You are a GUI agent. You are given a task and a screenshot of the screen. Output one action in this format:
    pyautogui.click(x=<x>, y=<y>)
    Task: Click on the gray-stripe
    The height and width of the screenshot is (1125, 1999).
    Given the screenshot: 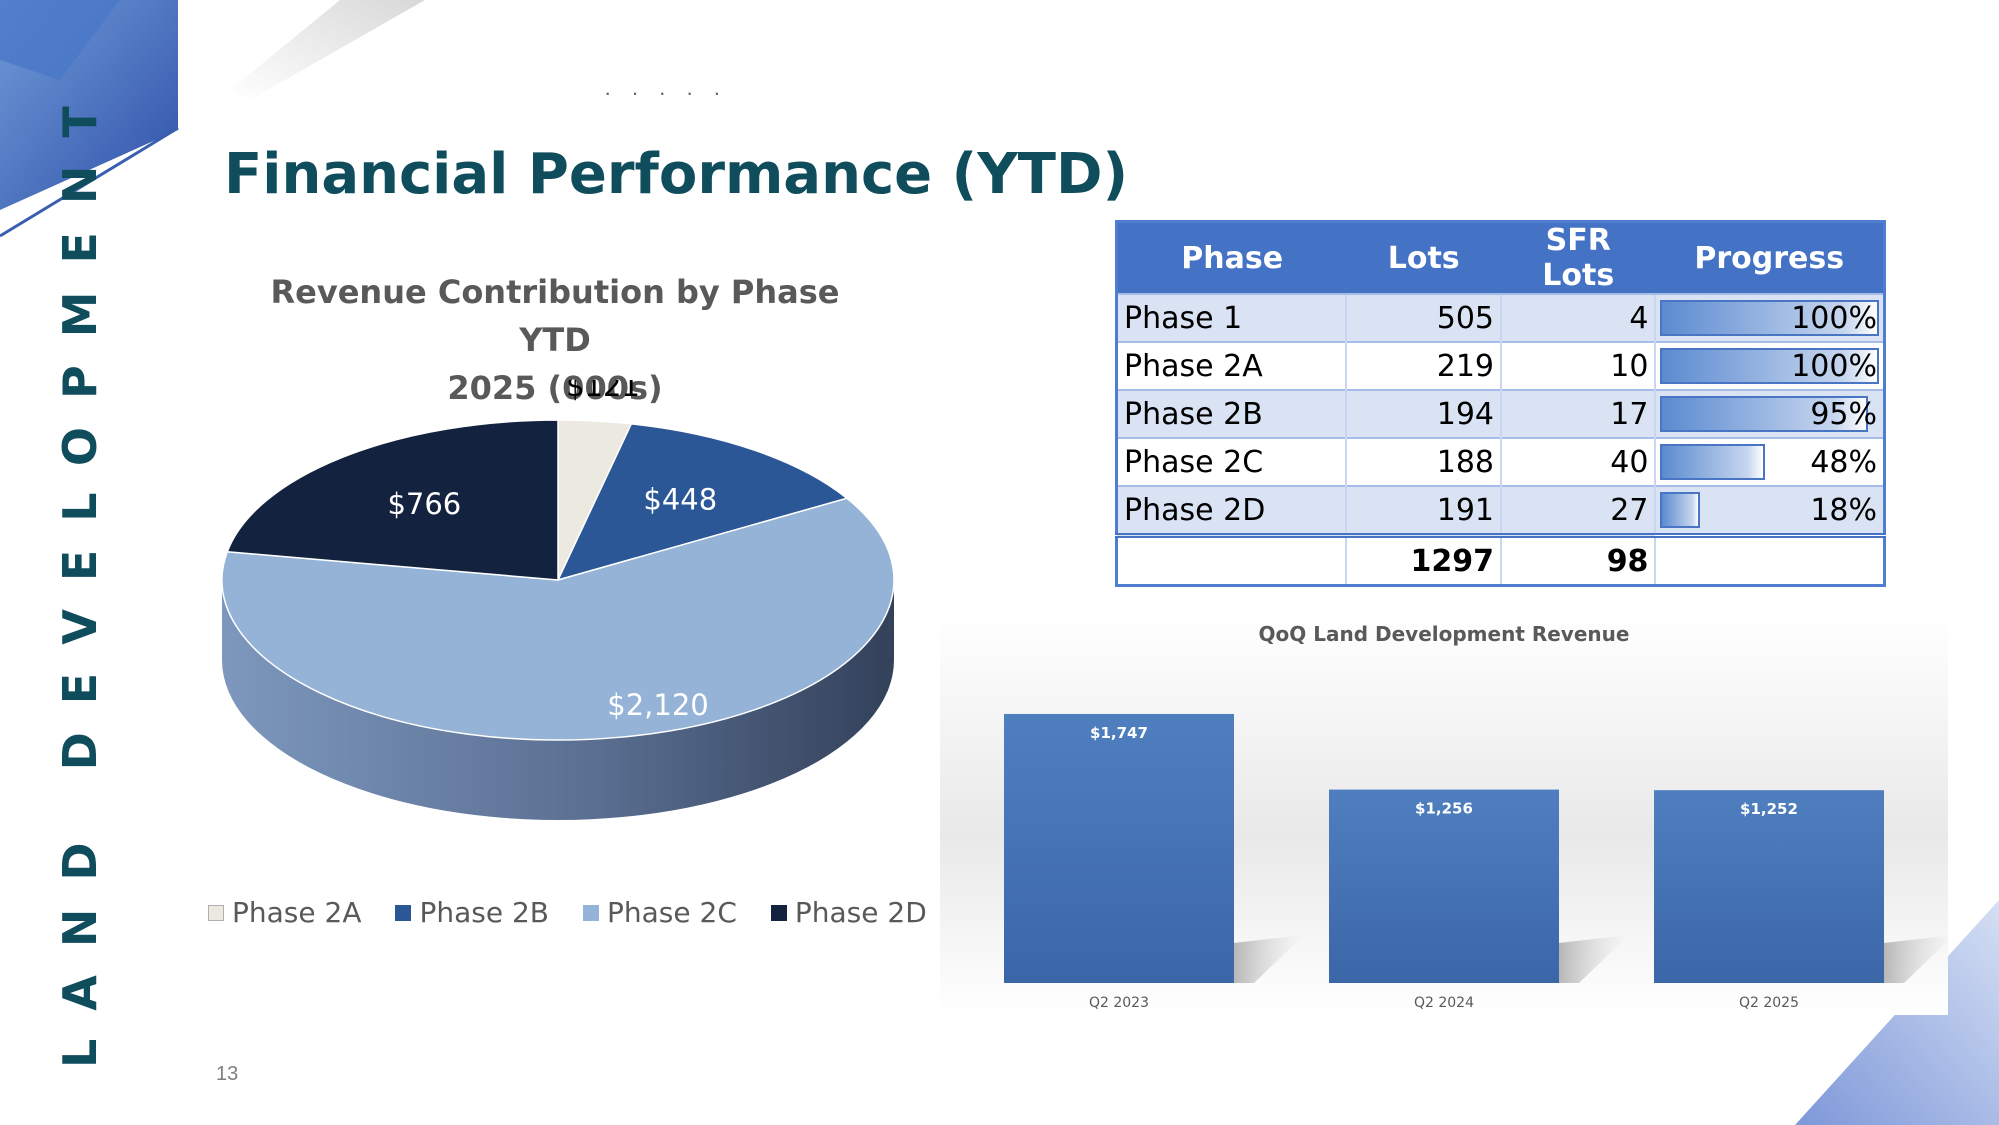 What is the action you would take?
    pyautogui.click(x=327, y=50)
    